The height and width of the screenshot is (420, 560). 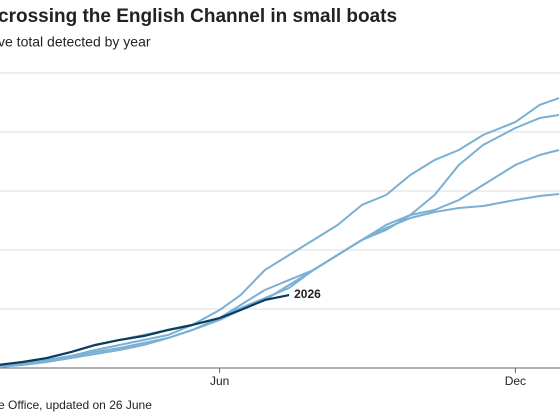 I want to click on source-note: e Office, updated on 26 June, so click(x=76, y=405).